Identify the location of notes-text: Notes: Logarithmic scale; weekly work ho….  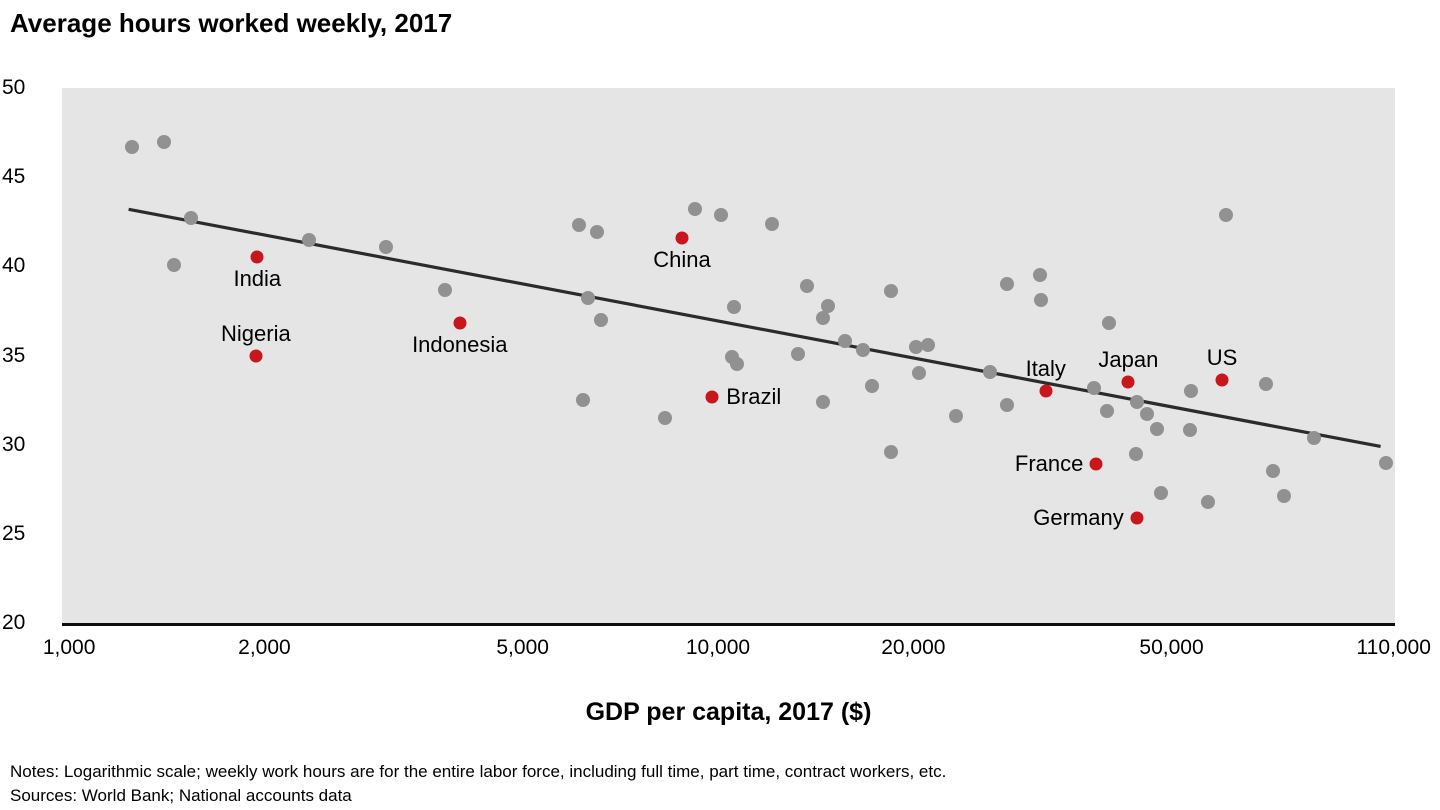
(478, 771).